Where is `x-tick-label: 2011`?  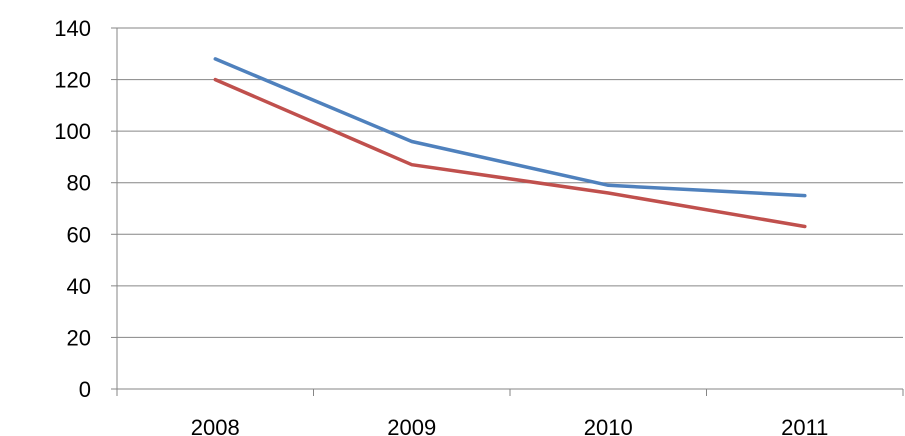 x-tick-label: 2011 is located at coordinates (804, 425).